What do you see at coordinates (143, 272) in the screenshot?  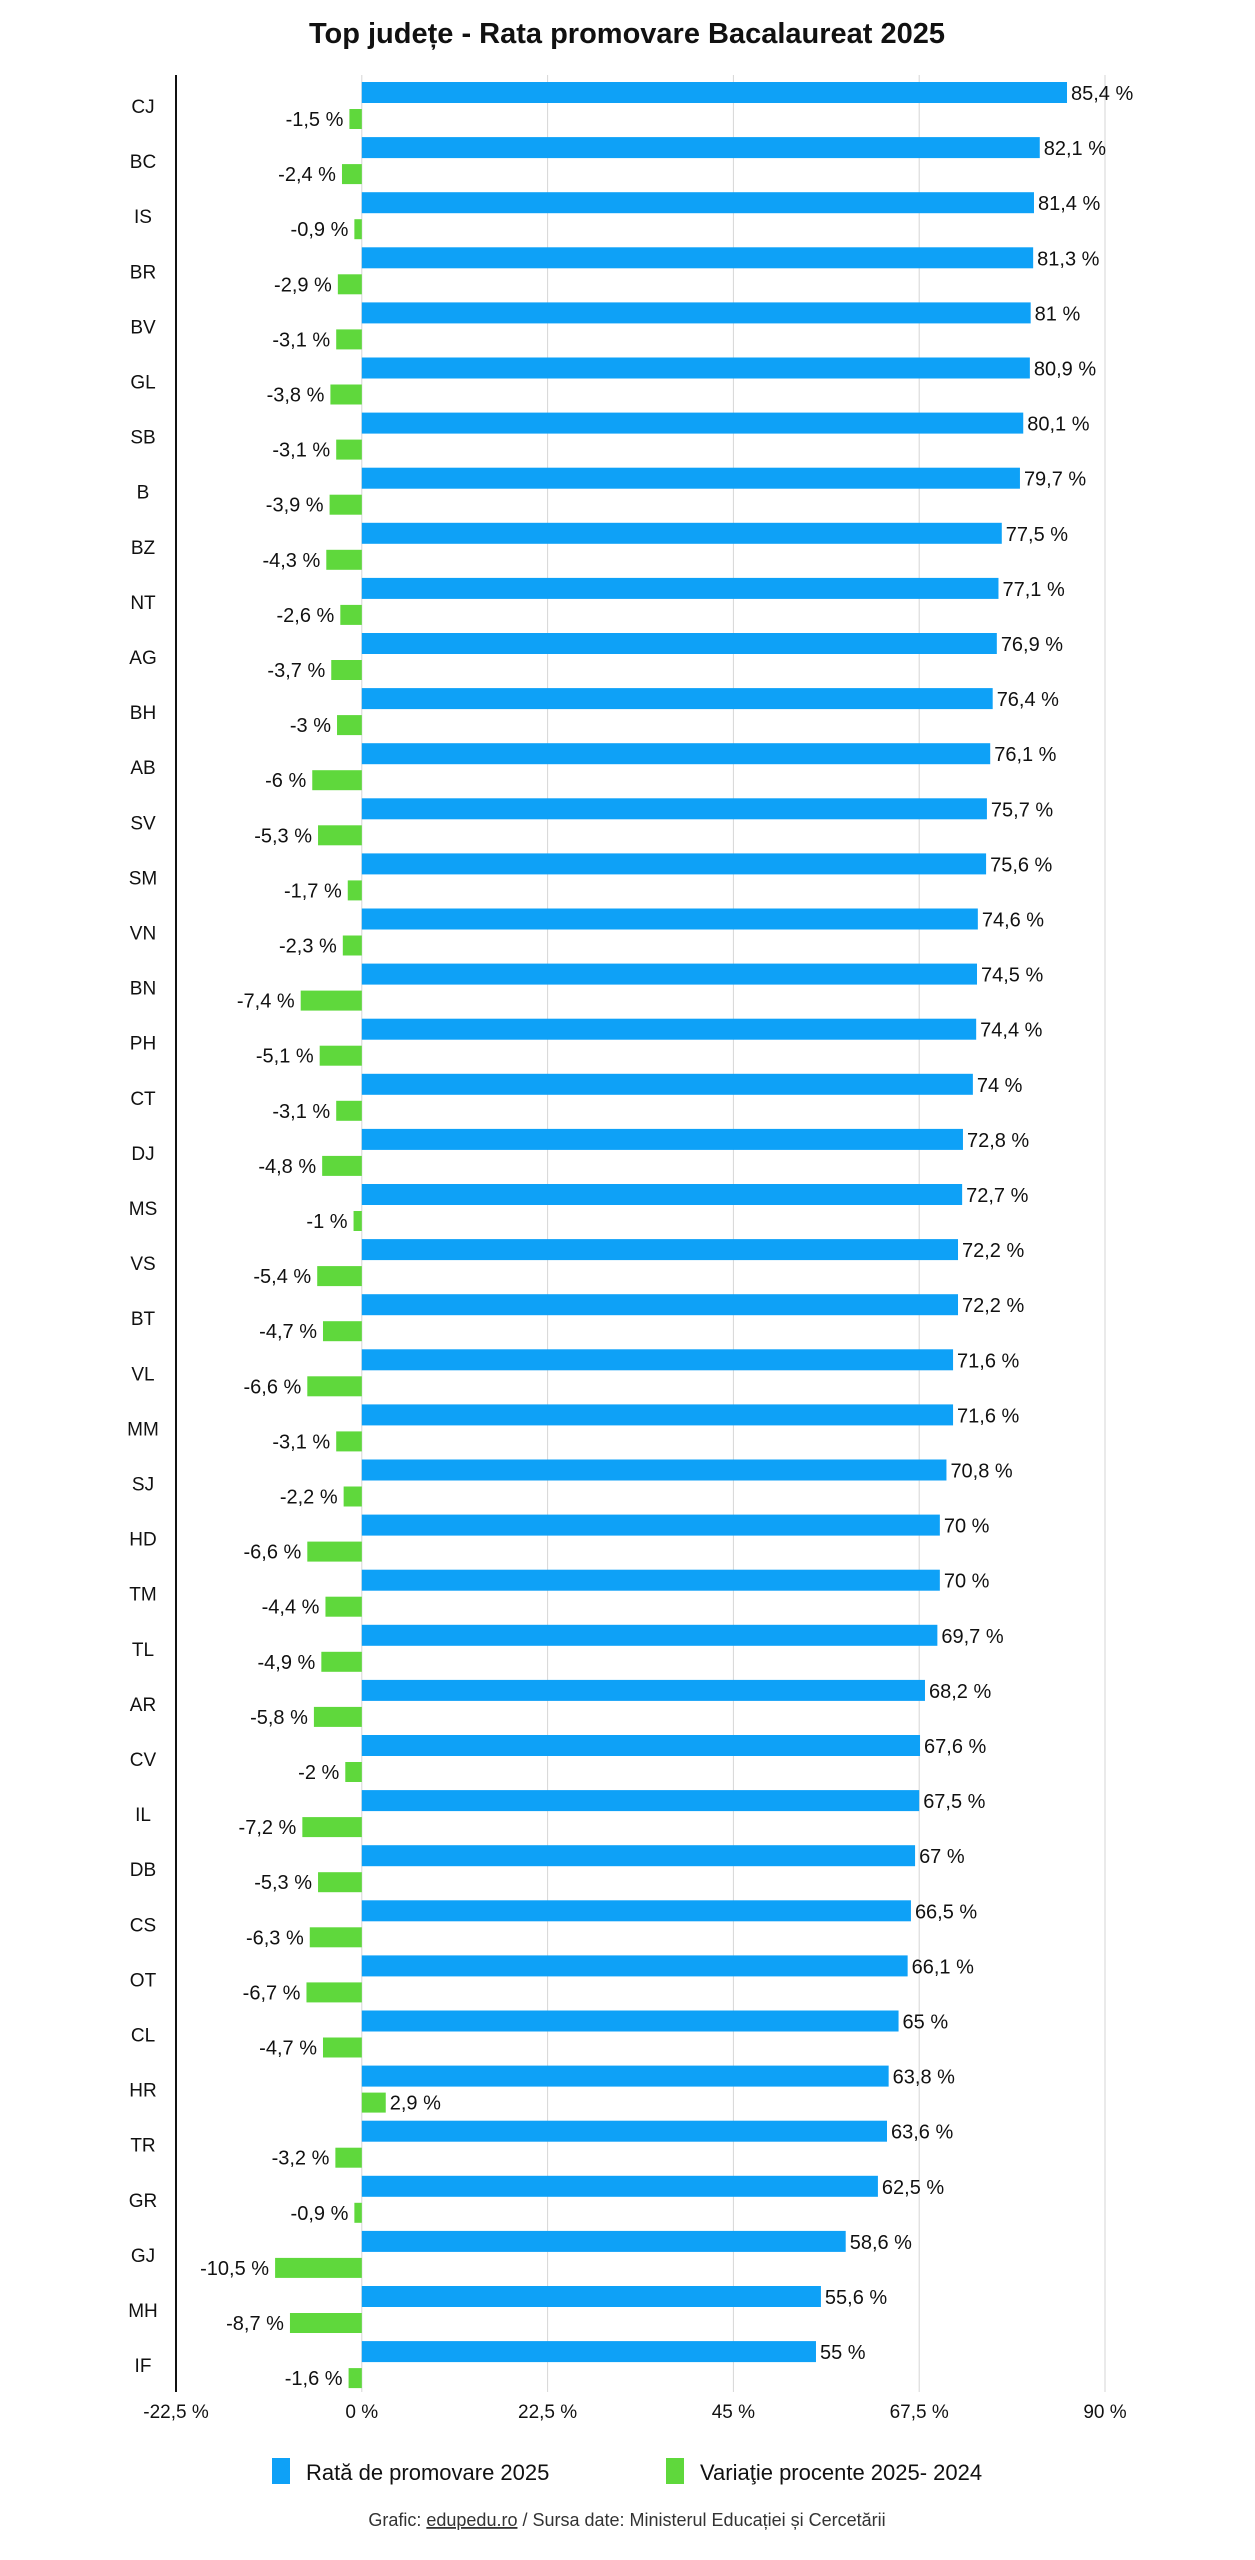 I see `category-label: BR` at bounding box center [143, 272].